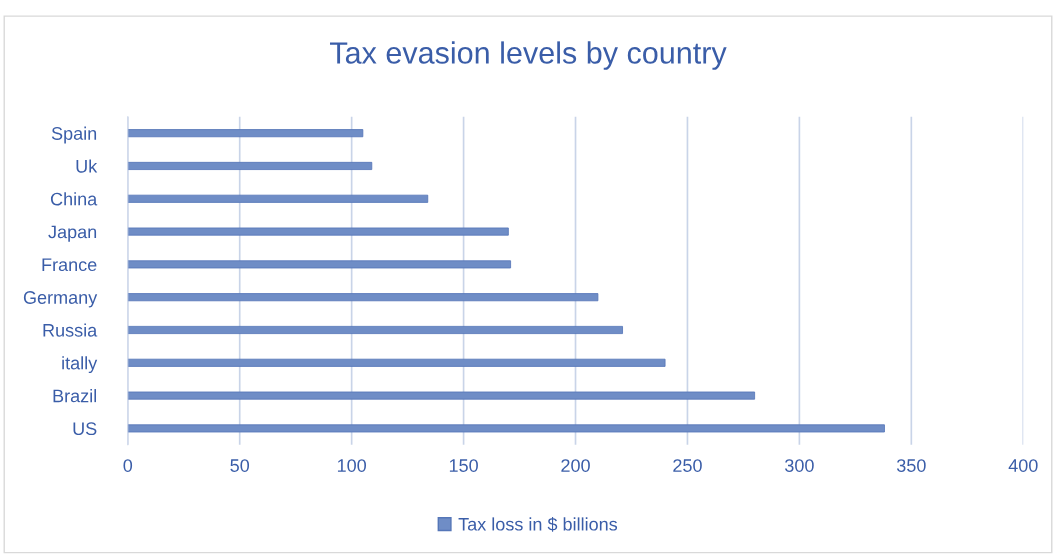  Describe the element at coordinates (538, 524) in the screenshot. I see `legend-label: Tax loss in $ billions` at that location.